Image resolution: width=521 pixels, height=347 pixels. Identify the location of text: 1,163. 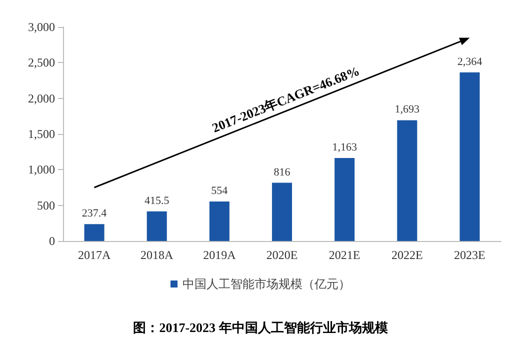
(344, 148).